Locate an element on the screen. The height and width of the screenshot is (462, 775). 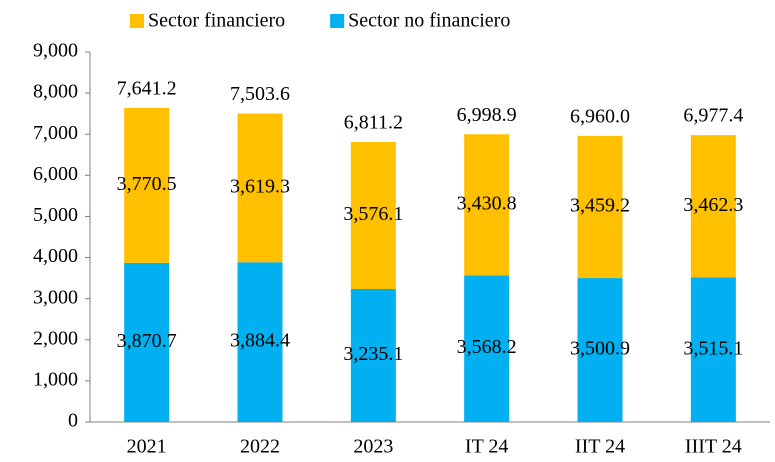
data-label: 3,568.2 is located at coordinates (487, 347).